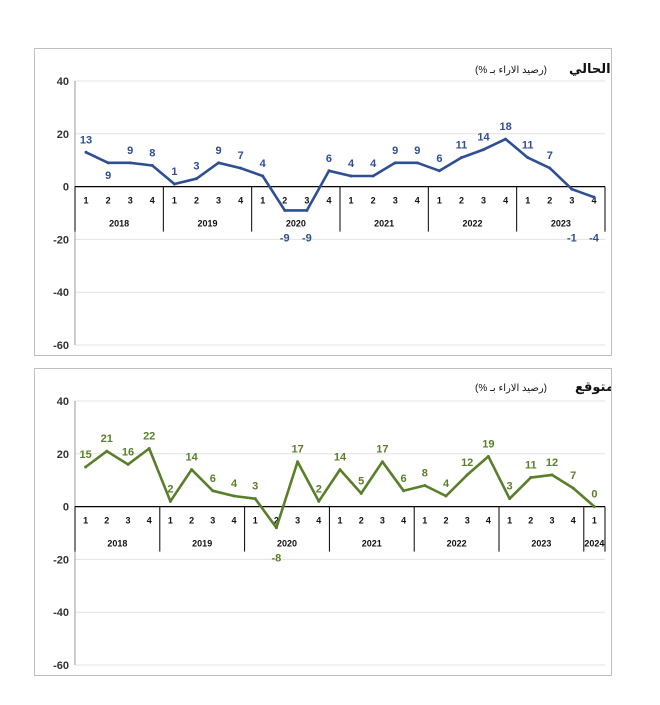 This screenshot has height=705, width=660. I want to click on year-label: 2022, so click(472, 224).